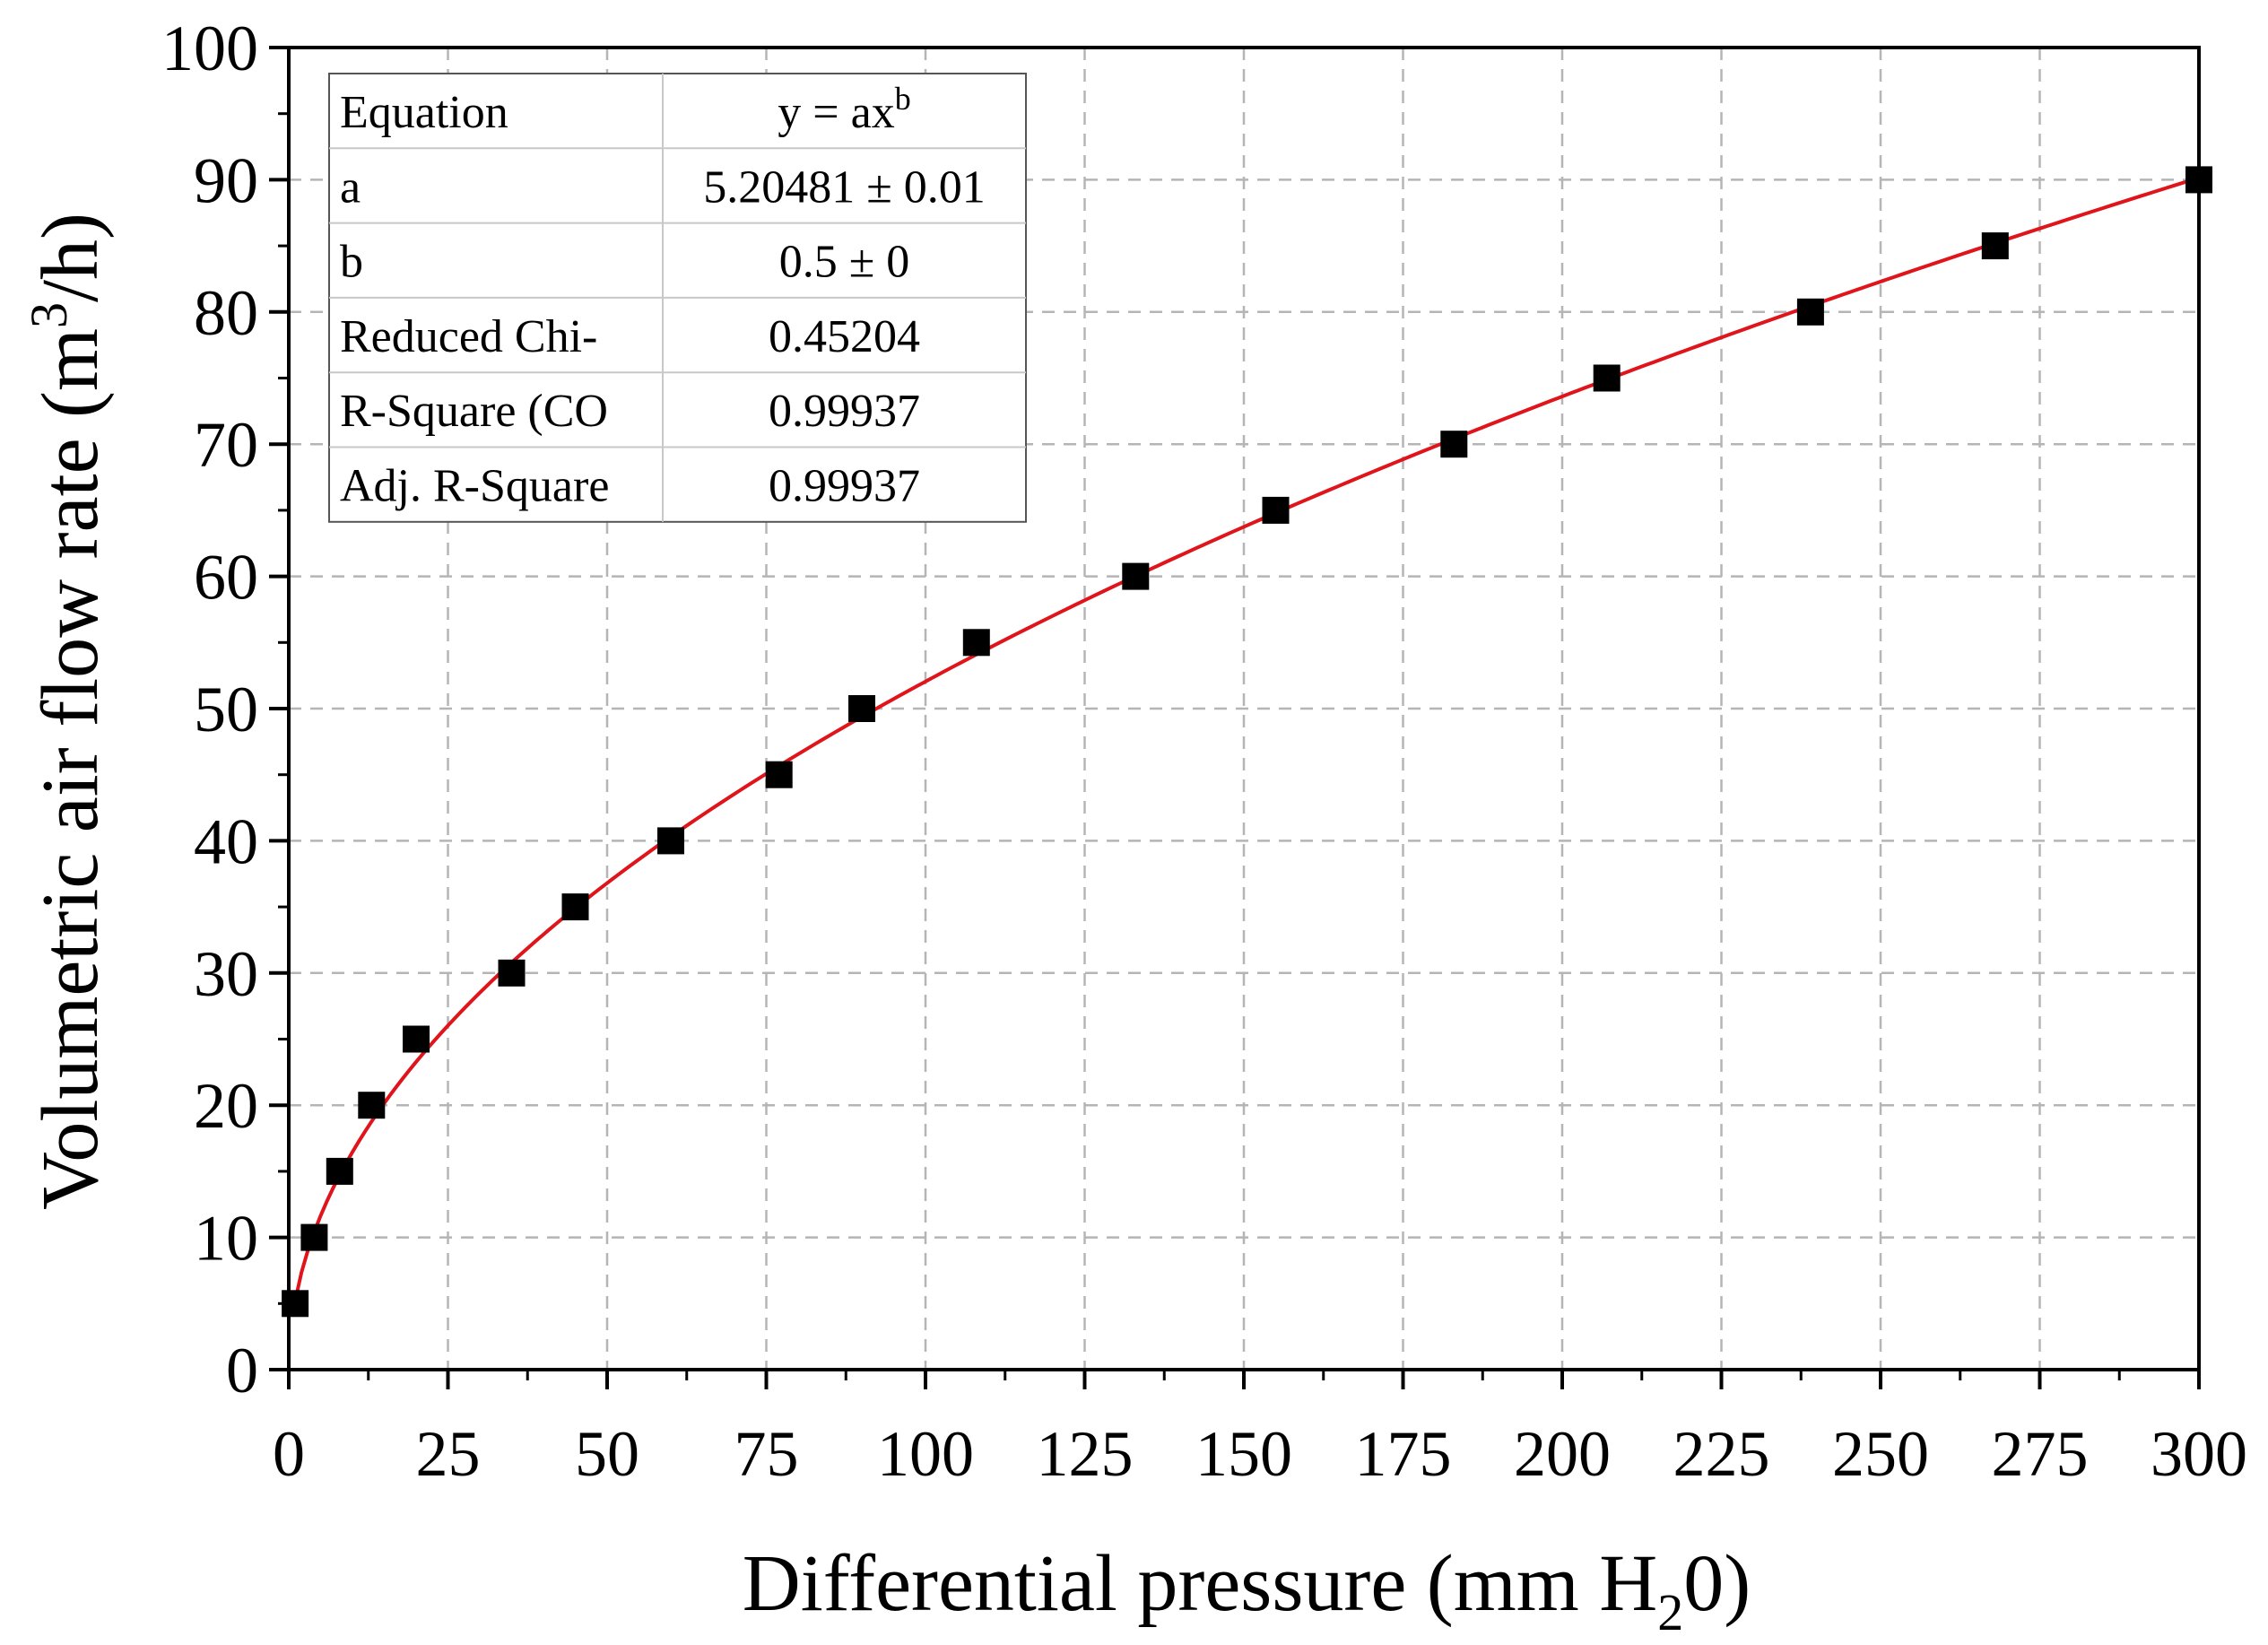  I want to click on stats-row-label: Adj. R-Square, so click(475, 486).